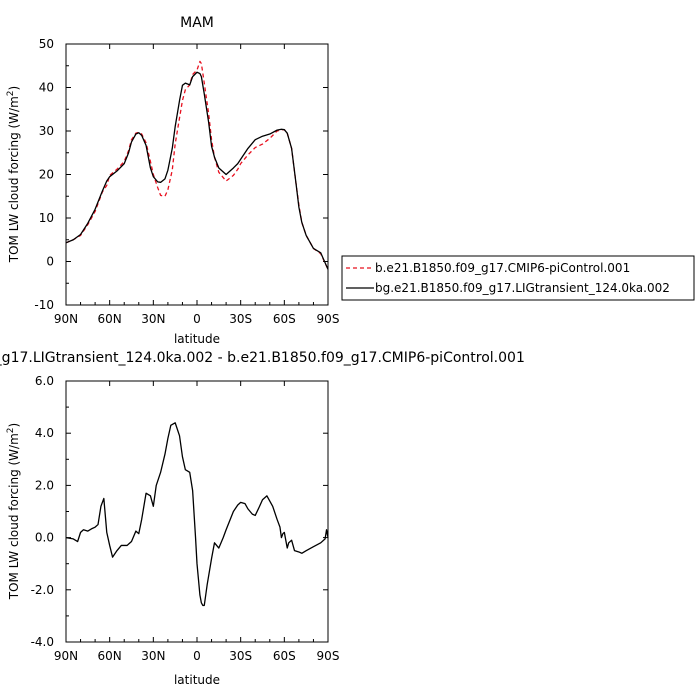  Describe the element at coordinates (44, 305) in the screenshot. I see `top-ytick-label-0: -10` at that location.